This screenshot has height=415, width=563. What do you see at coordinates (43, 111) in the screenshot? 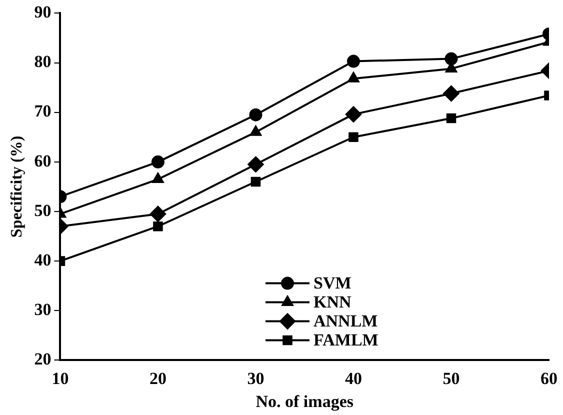
I see `y-tick-label: 70` at bounding box center [43, 111].